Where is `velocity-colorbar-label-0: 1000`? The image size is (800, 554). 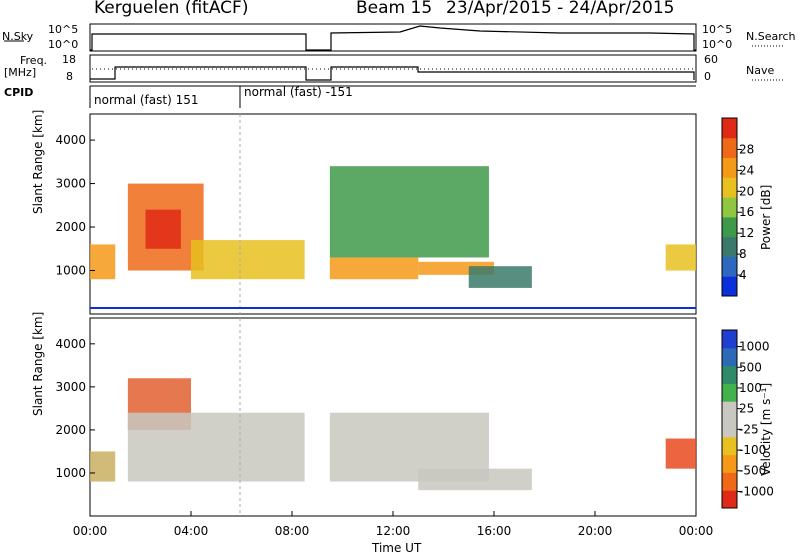
velocity-colorbar-label-0: 1000 is located at coordinates (754, 347).